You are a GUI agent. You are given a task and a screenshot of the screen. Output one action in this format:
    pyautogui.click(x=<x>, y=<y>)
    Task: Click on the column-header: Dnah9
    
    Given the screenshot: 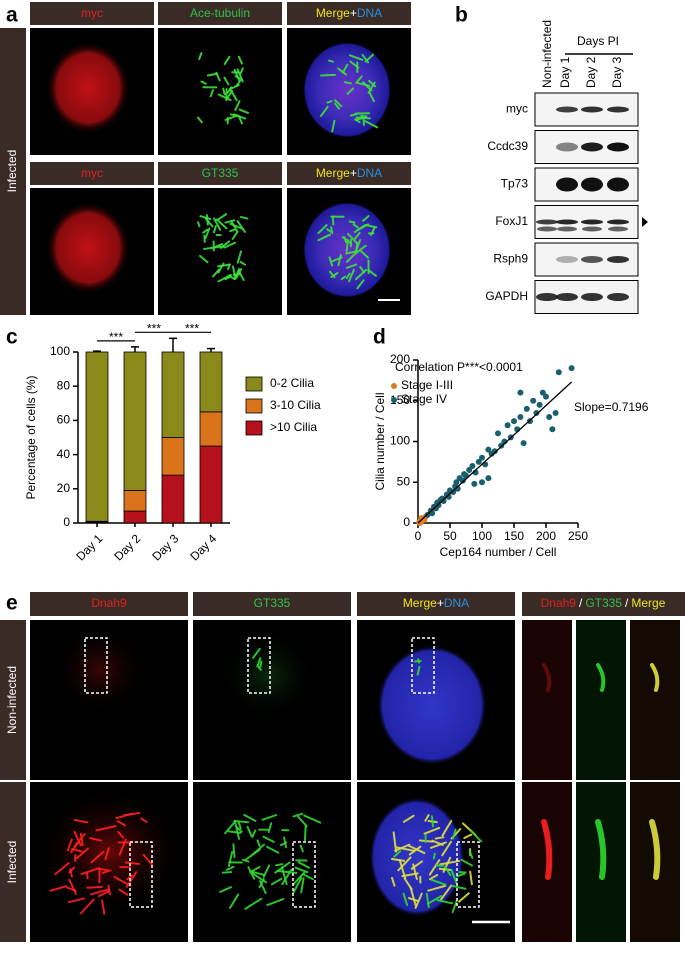 What is the action you would take?
    pyautogui.click(x=109, y=603)
    